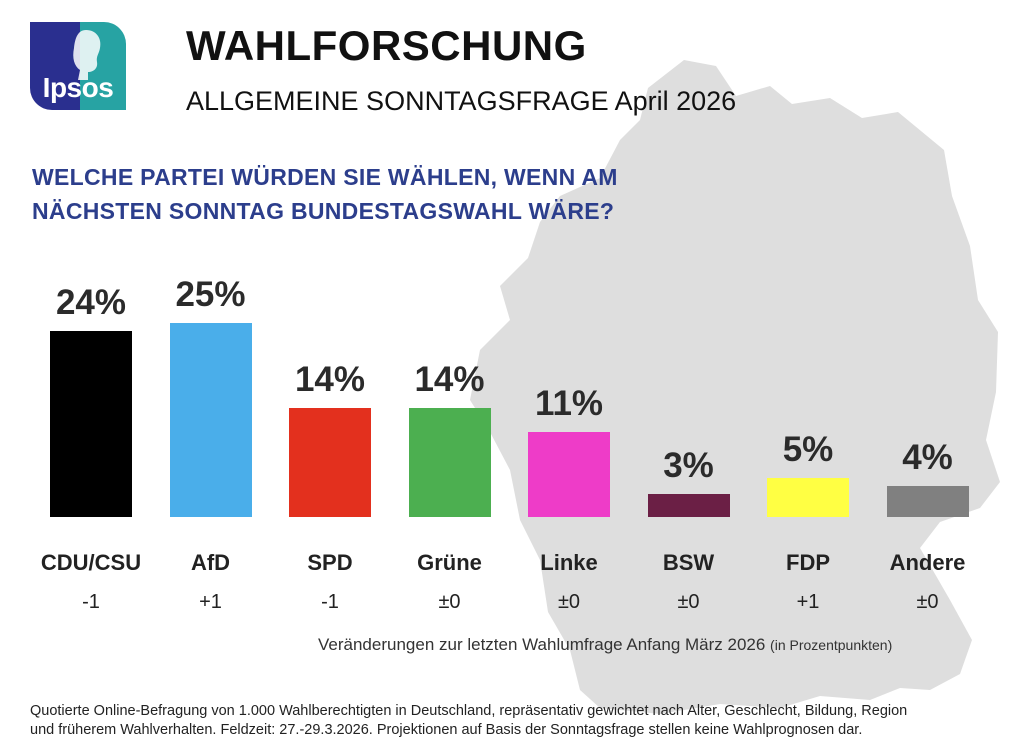  Describe the element at coordinates (78, 87) in the screenshot. I see `logo-text: Ipsos` at that location.